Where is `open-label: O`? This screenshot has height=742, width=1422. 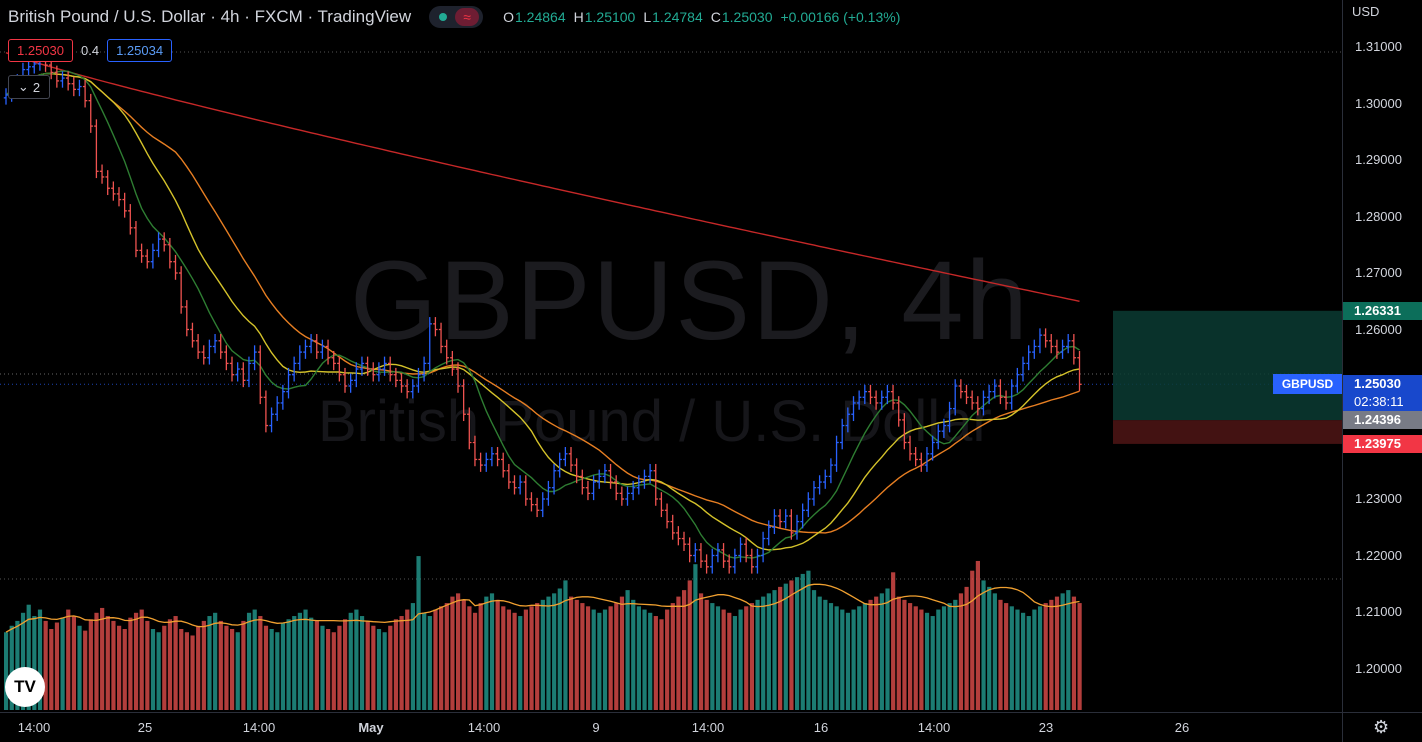
open-label: O is located at coordinates (508, 17).